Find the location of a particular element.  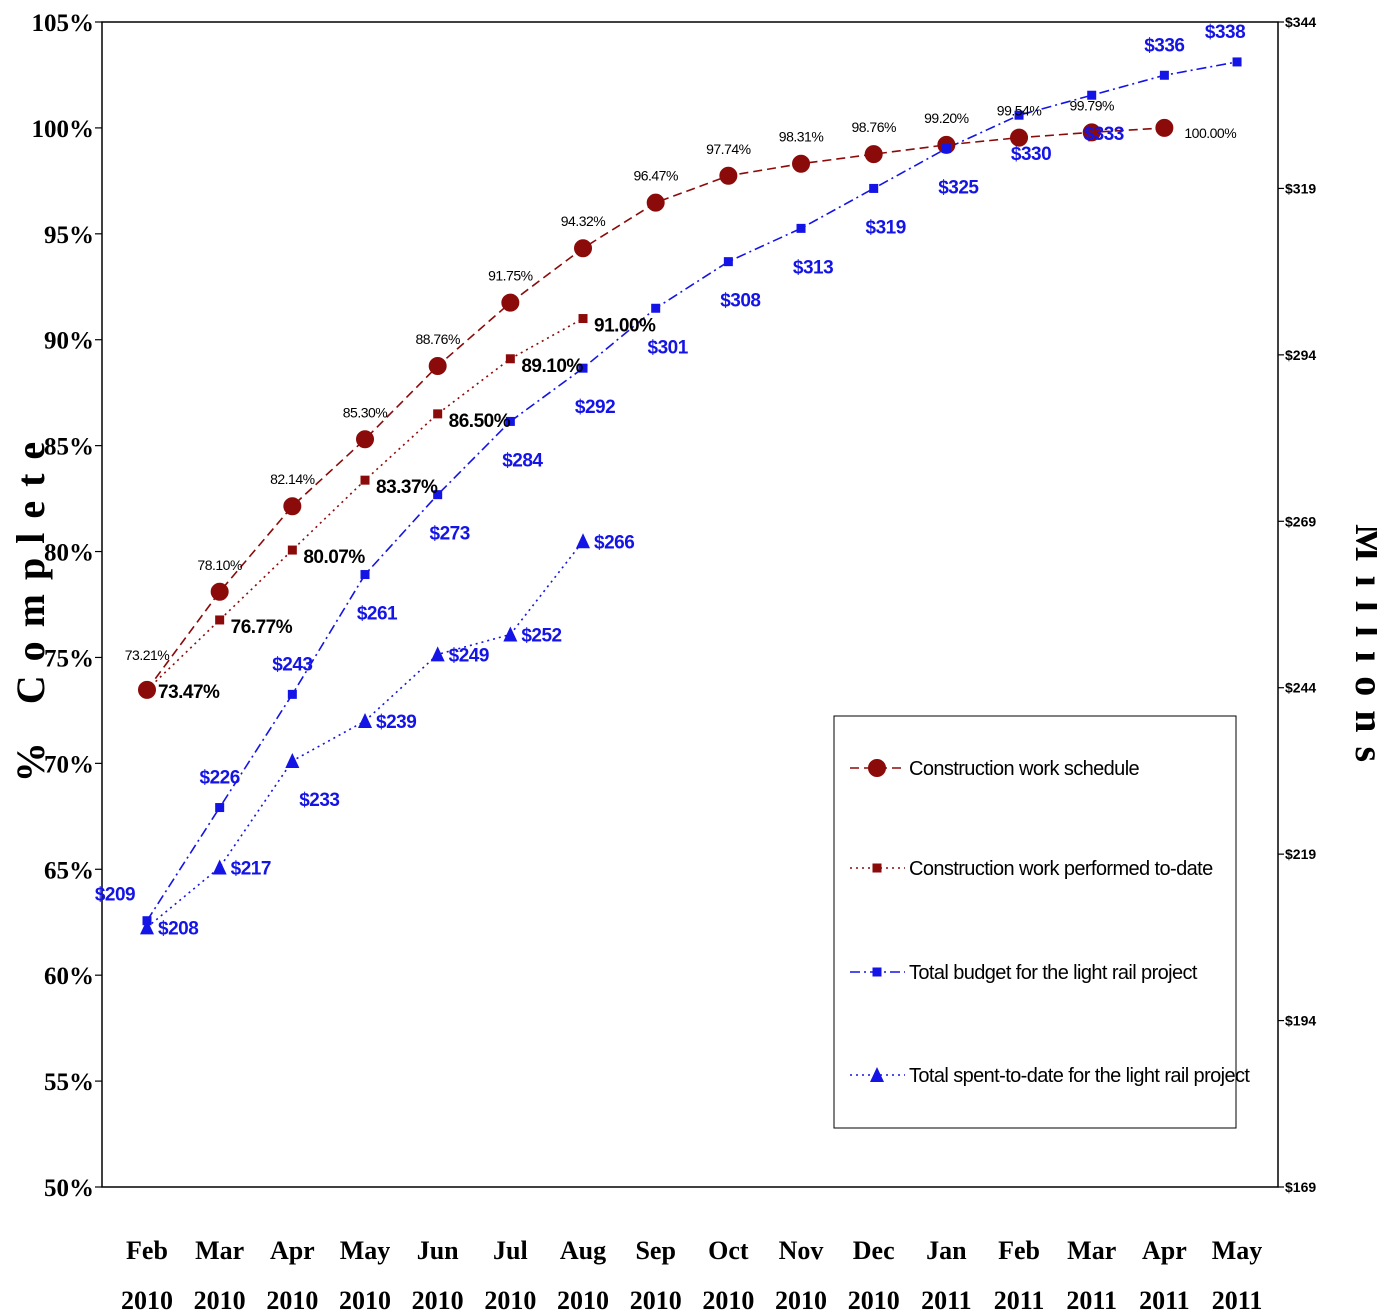

data-label: 98.31% is located at coordinates (801, 137).